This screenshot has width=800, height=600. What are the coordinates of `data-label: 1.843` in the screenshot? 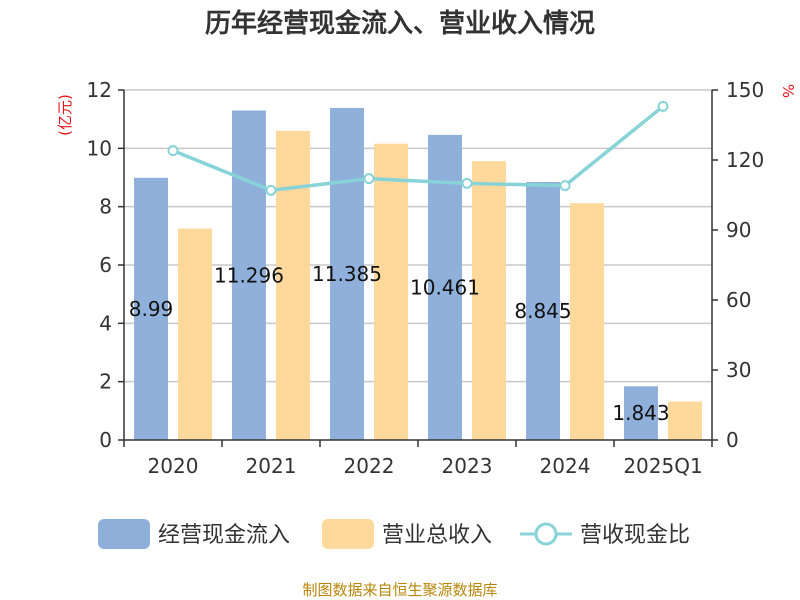 It's located at (640, 413).